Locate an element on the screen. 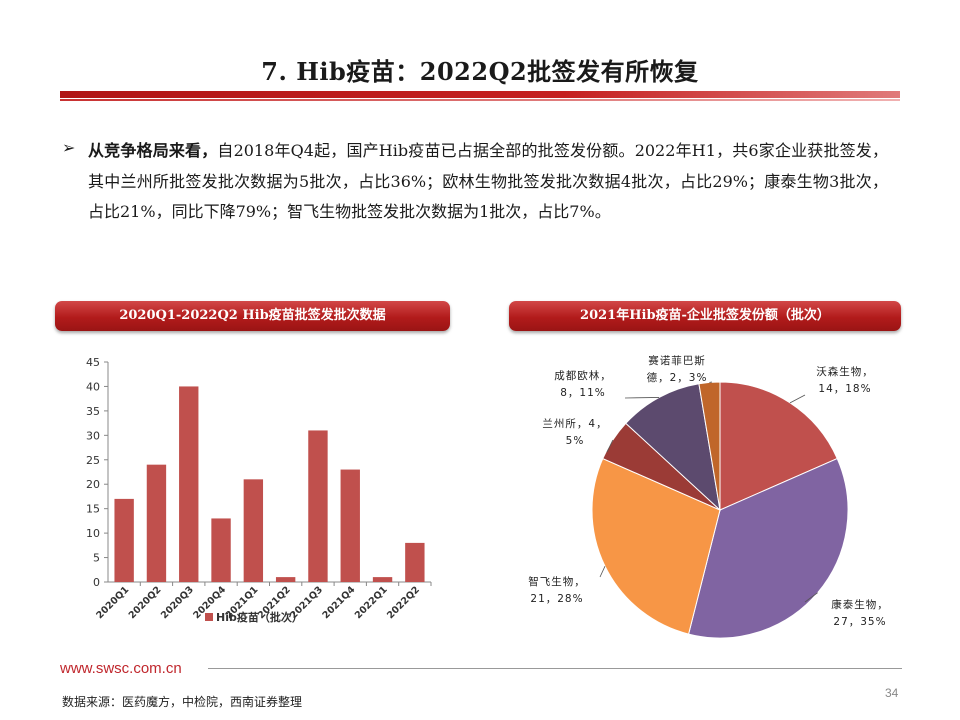 The image size is (960, 720). x-tick-label: 2022Q1 is located at coordinates (371, 602).